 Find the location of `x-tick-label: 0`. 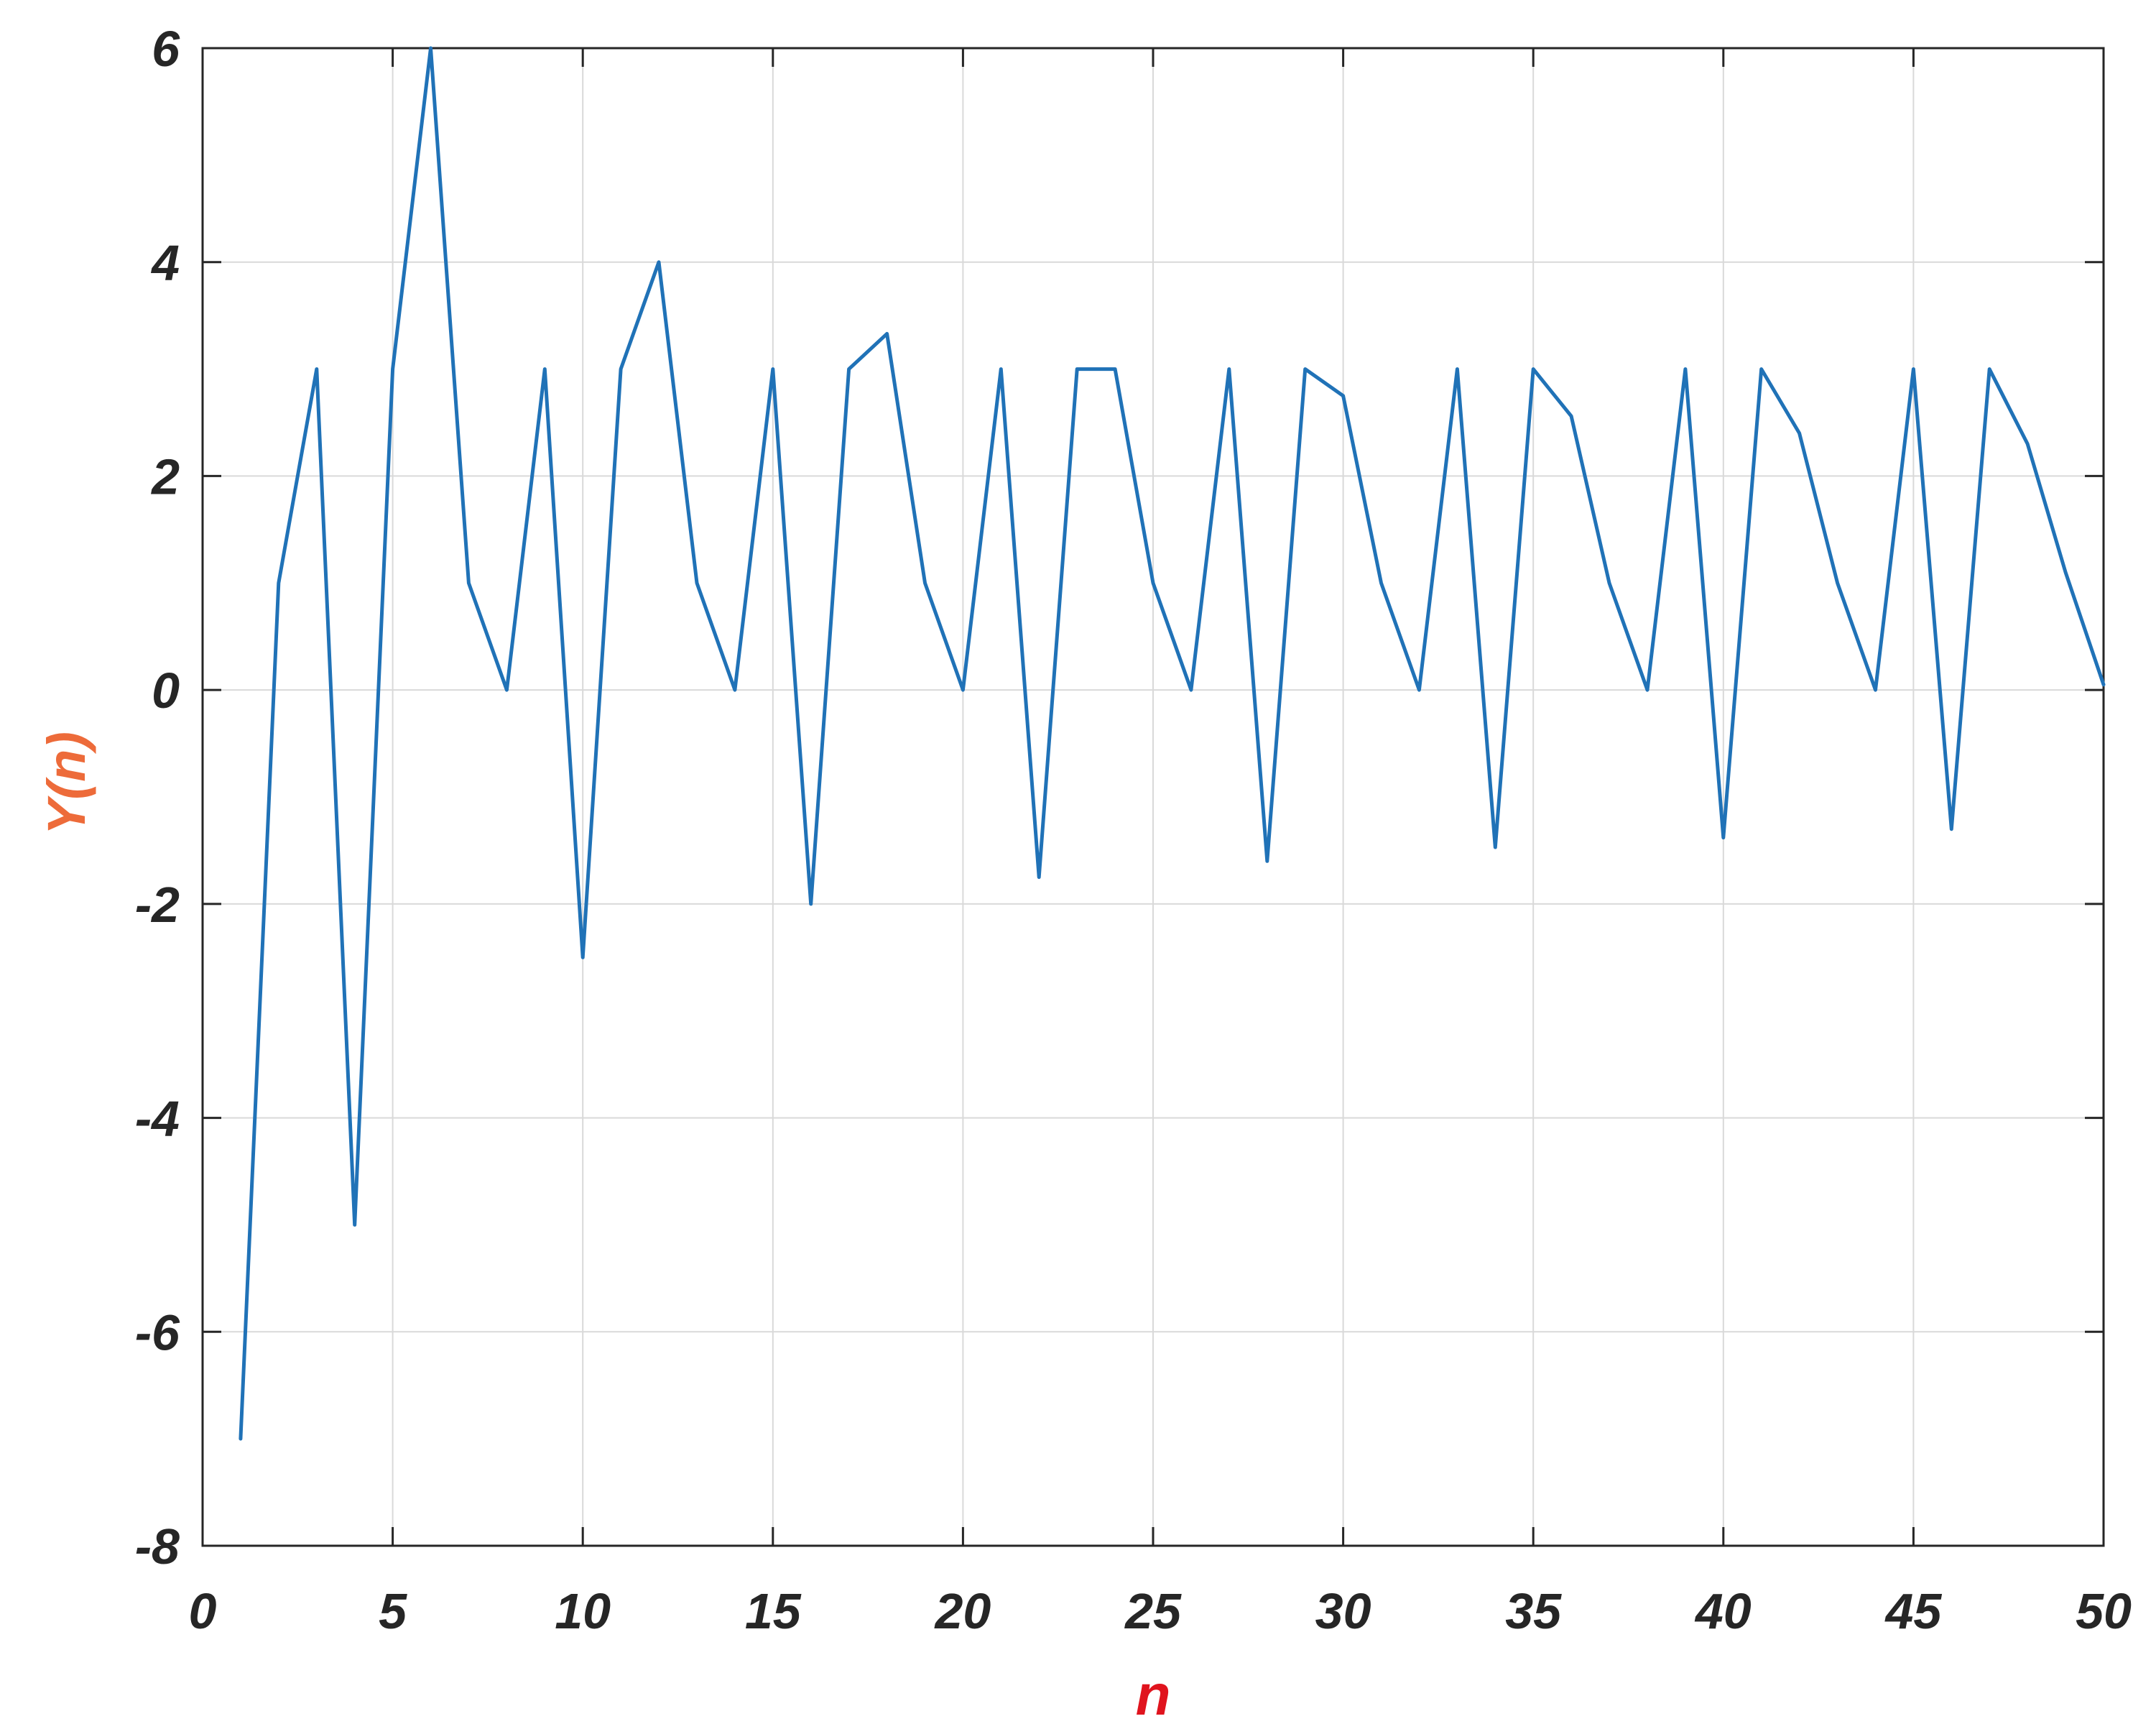

x-tick-label: 0 is located at coordinates (203, 1611).